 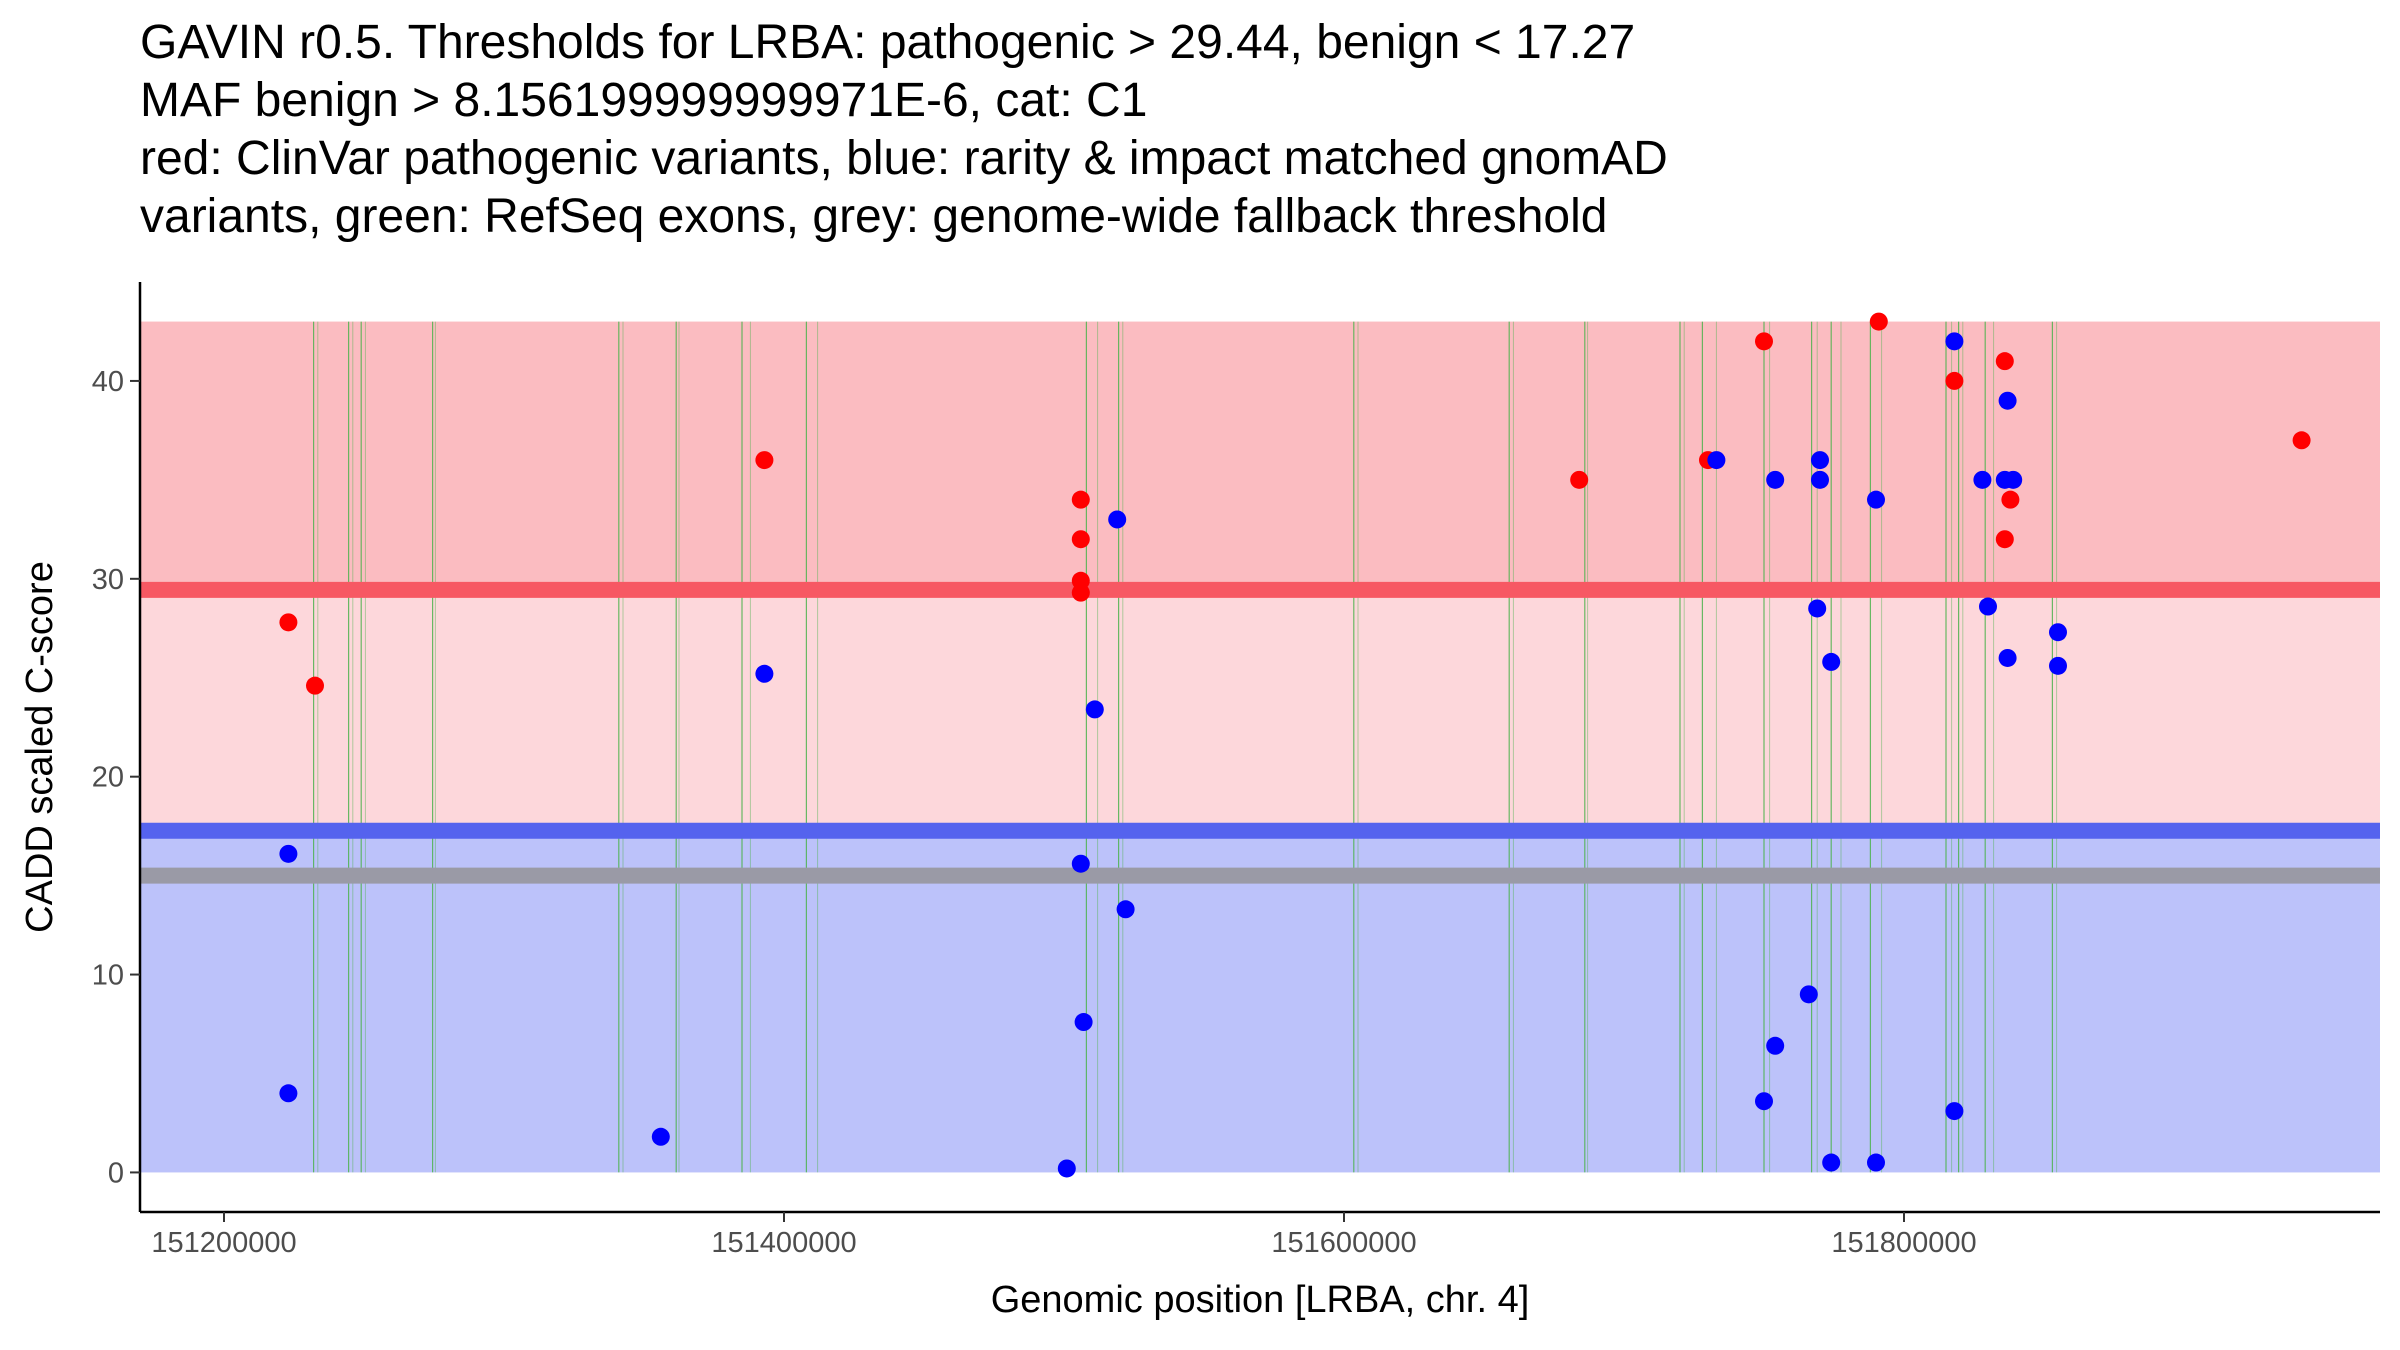 I want to click on y-tick-label: 30, so click(x=108, y=580).